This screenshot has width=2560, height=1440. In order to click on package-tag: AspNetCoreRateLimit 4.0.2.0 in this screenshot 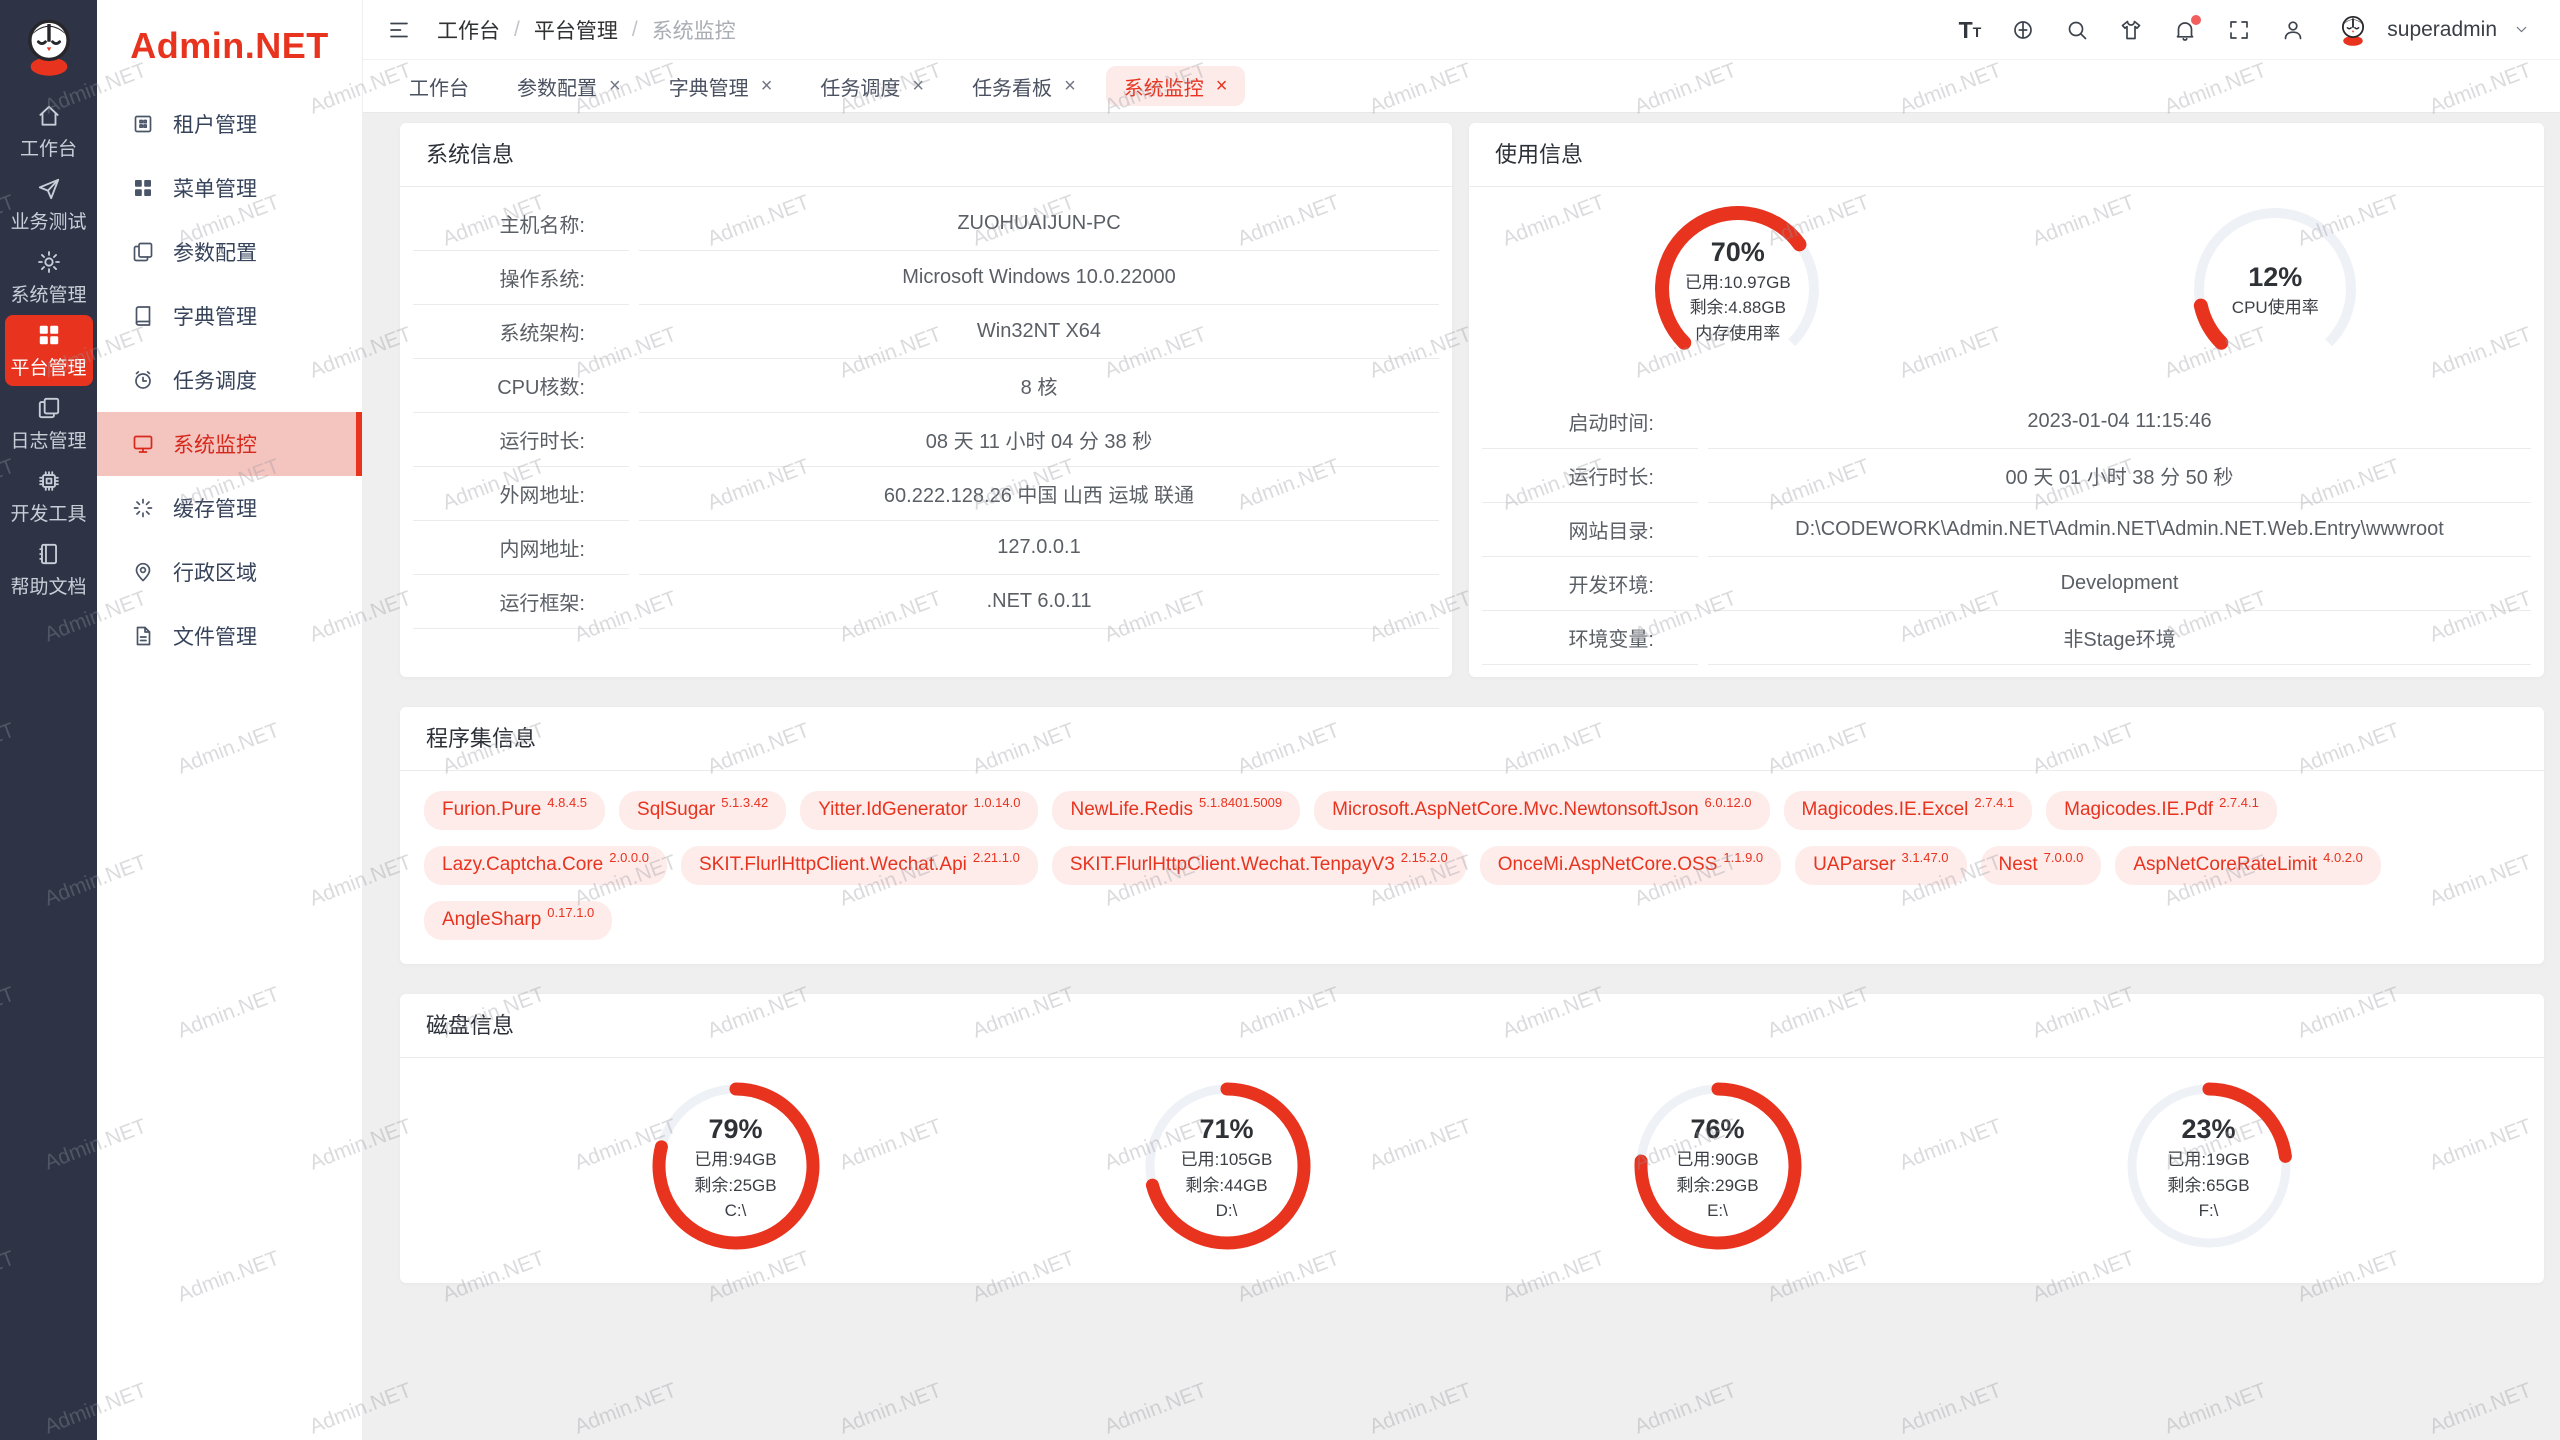, I will do `click(2248, 865)`.